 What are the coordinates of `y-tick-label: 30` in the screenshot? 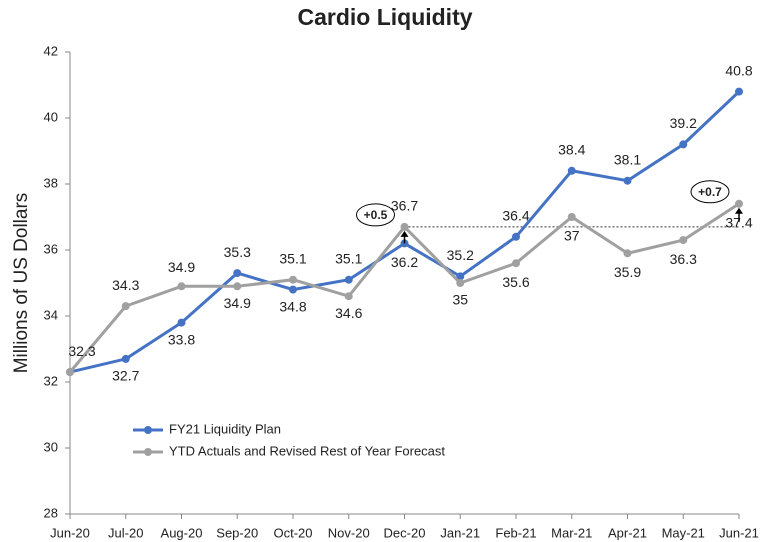 It's located at (51, 446).